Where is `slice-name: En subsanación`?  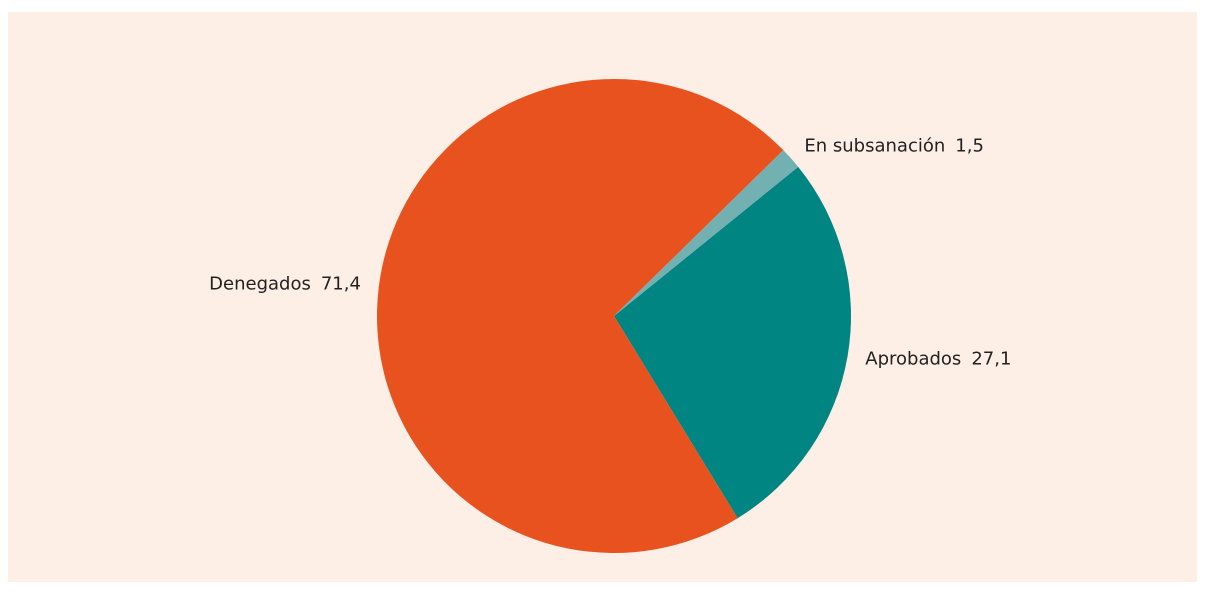
slice-name: En subsanación is located at coordinates (874, 145).